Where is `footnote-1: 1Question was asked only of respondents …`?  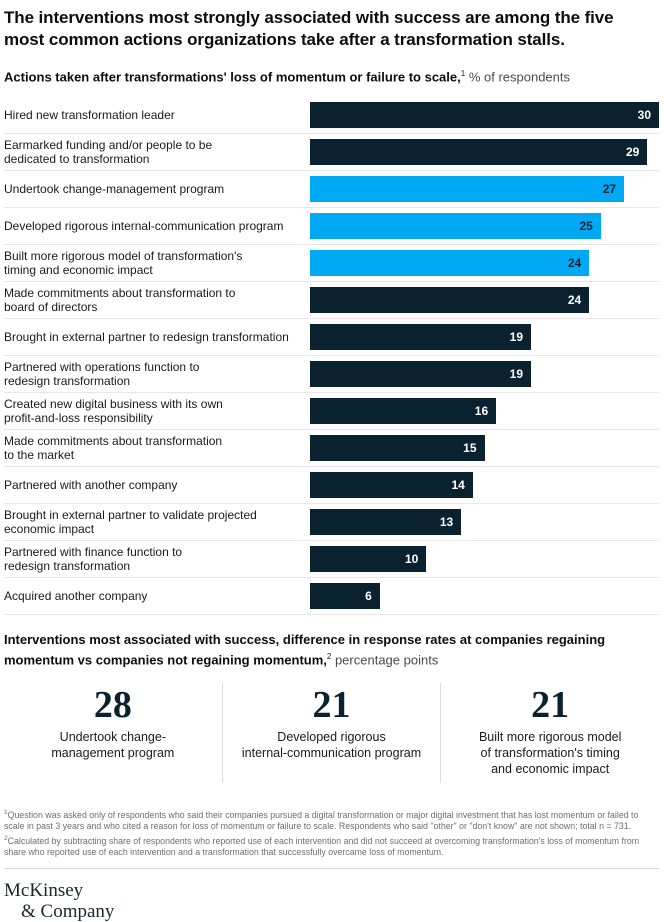 footnote-1: 1Question was asked only of respondents … is located at coordinates (330, 820).